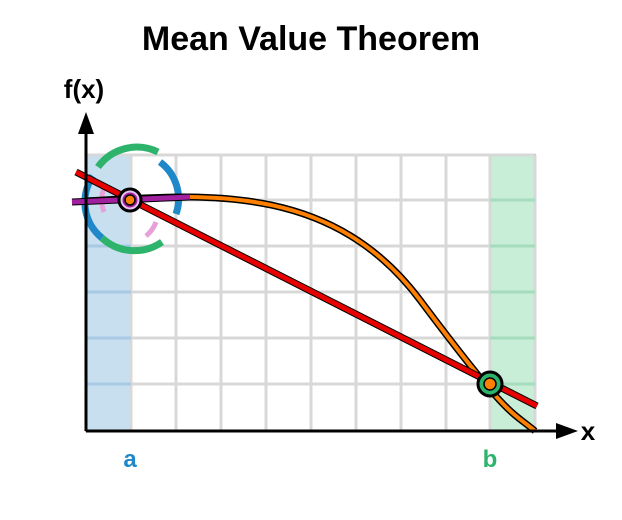  I want to click on x-axis-arrow, so click(567, 431).